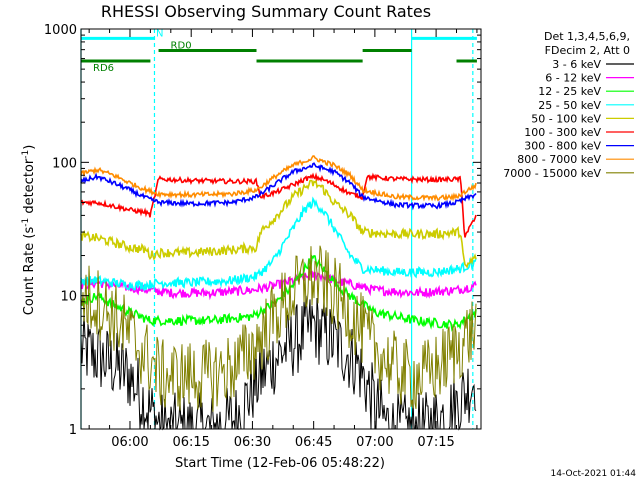  What do you see at coordinates (587, 50) in the screenshot?
I see `legend-header: FDecim 2, Att 0` at bounding box center [587, 50].